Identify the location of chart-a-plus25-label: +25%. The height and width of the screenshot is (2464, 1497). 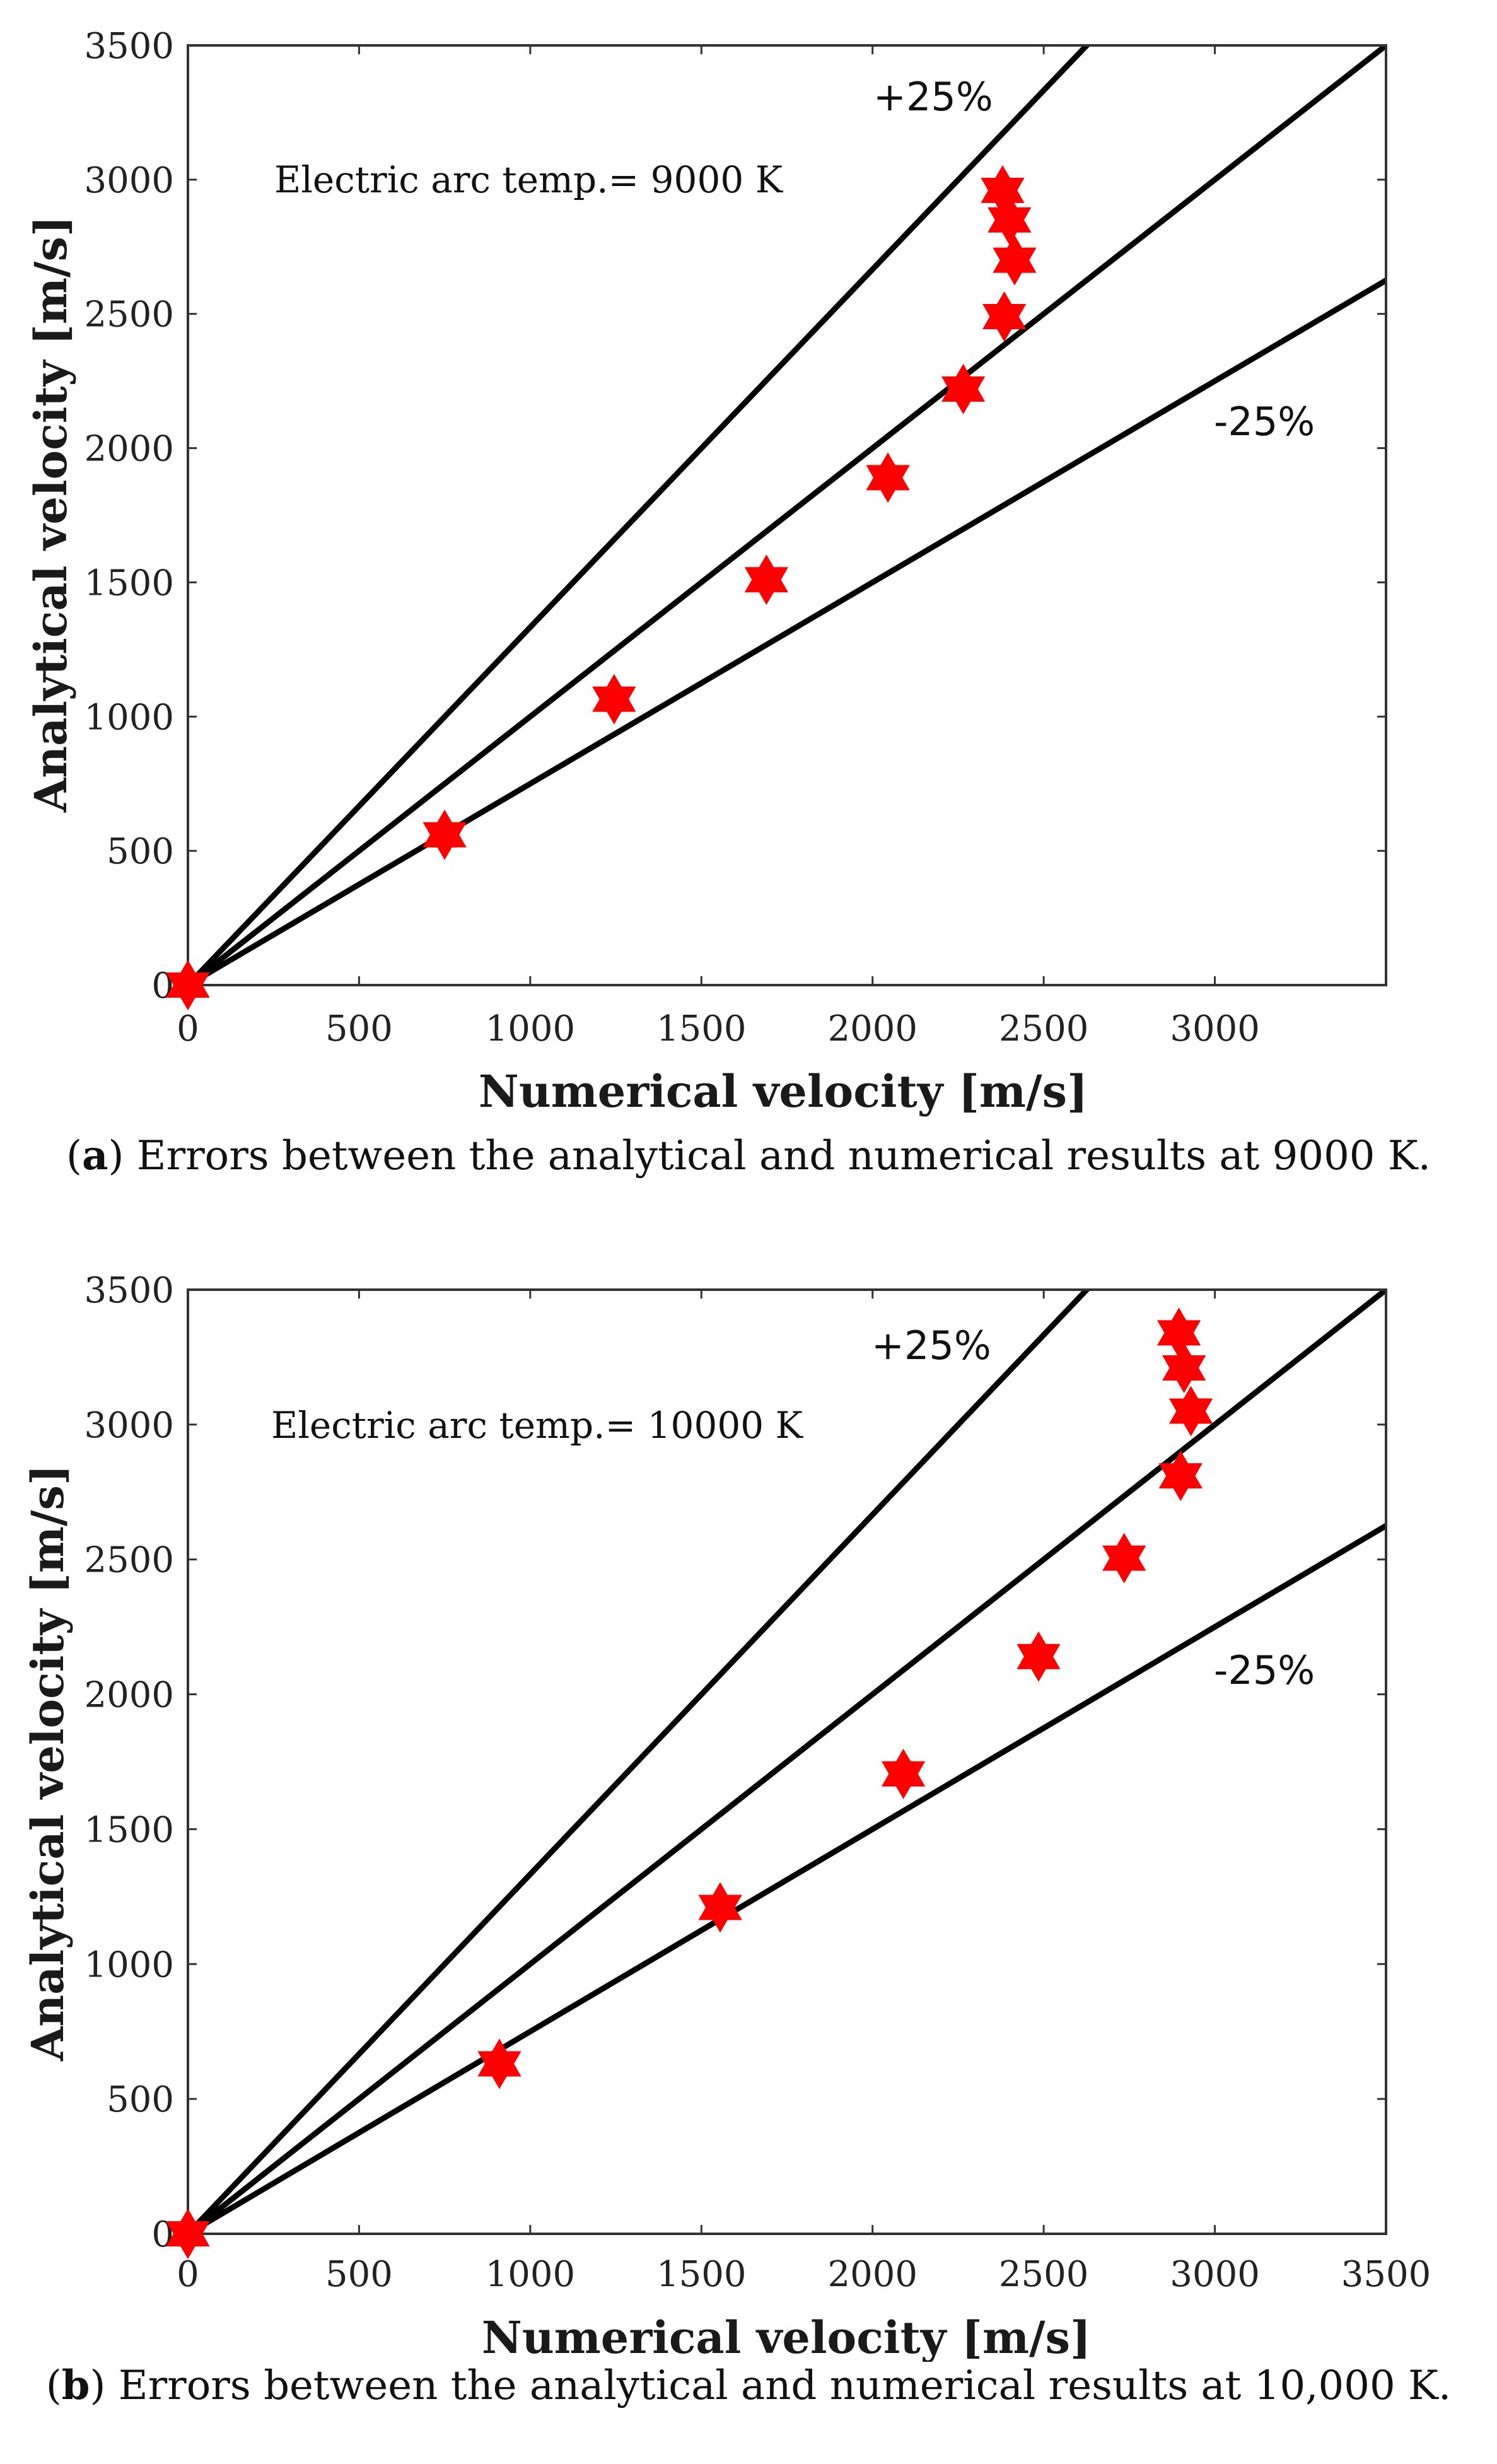
(933, 97).